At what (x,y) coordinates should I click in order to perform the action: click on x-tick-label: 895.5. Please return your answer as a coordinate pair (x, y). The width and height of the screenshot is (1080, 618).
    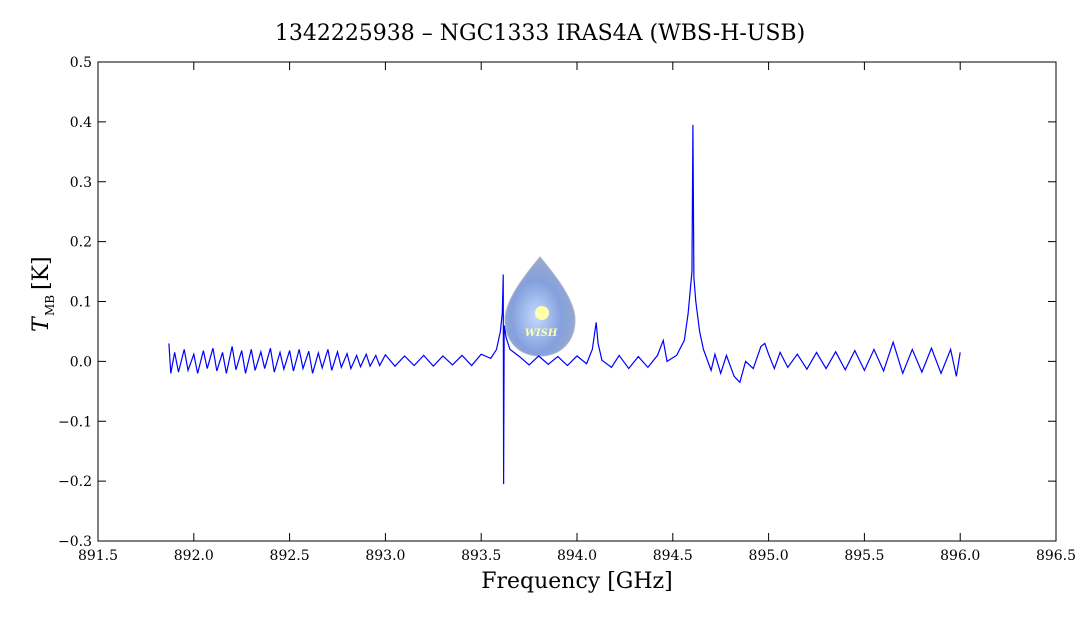
    Looking at the image, I should click on (864, 556).